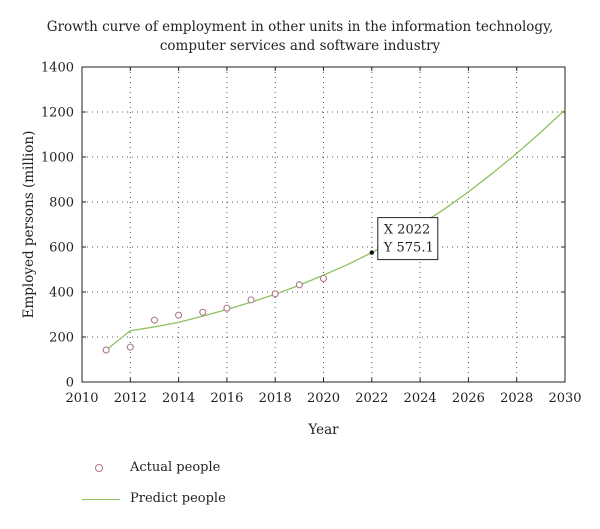 This screenshot has height=529, width=600. What do you see at coordinates (323, 430) in the screenshot?
I see `x-axis-label: Year` at bounding box center [323, 430].